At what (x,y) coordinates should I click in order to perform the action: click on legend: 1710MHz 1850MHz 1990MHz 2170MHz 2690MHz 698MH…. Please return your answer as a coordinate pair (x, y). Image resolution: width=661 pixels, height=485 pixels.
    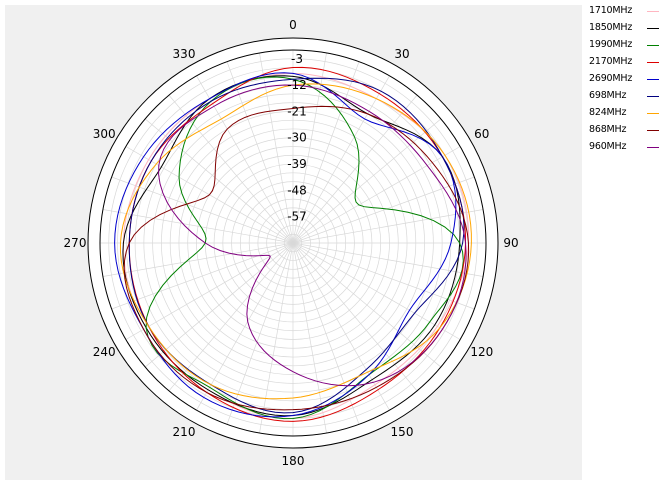
    Looking at the image, I should click on (624, 79).